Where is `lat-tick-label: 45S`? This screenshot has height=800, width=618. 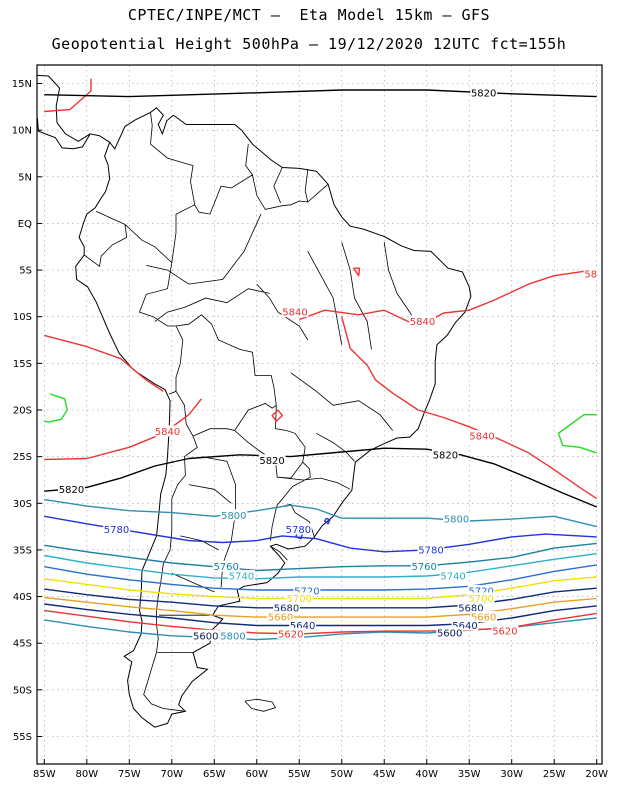
lat-tick-label: 45S is located at coordinates (22, 644).